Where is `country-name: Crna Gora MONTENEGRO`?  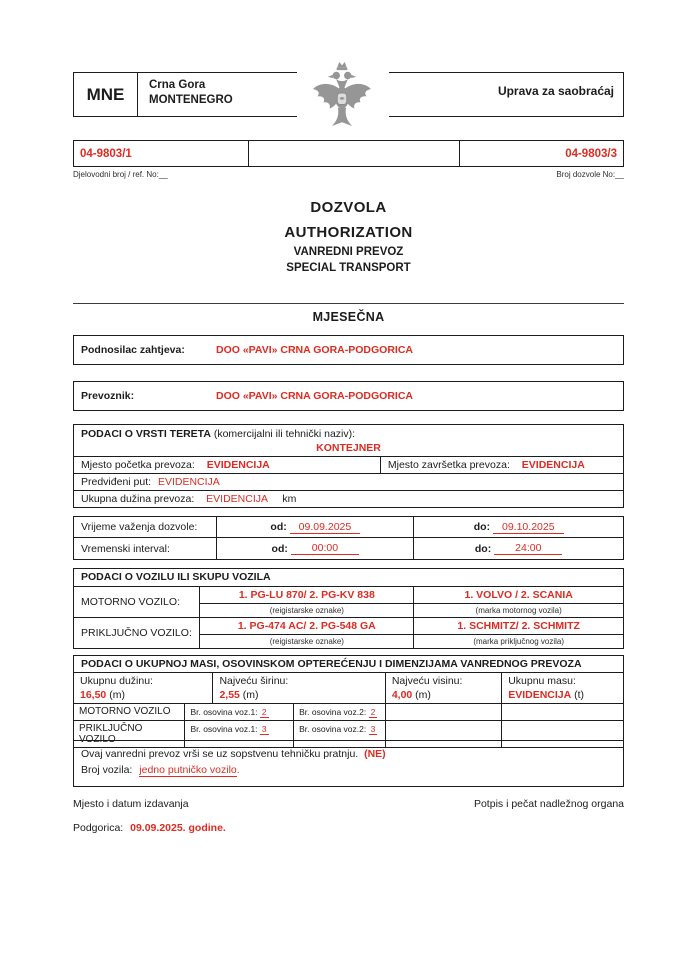 country-name: Crna Gora MONTENEGRO is located at coordinates (185, 94).